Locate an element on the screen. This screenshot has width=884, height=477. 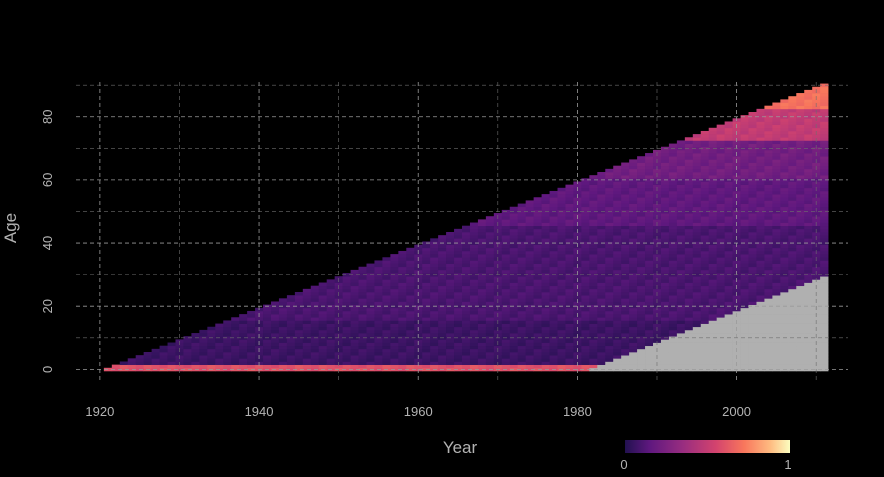
y-tick-label: 60 is located at coordinates (47, 180).